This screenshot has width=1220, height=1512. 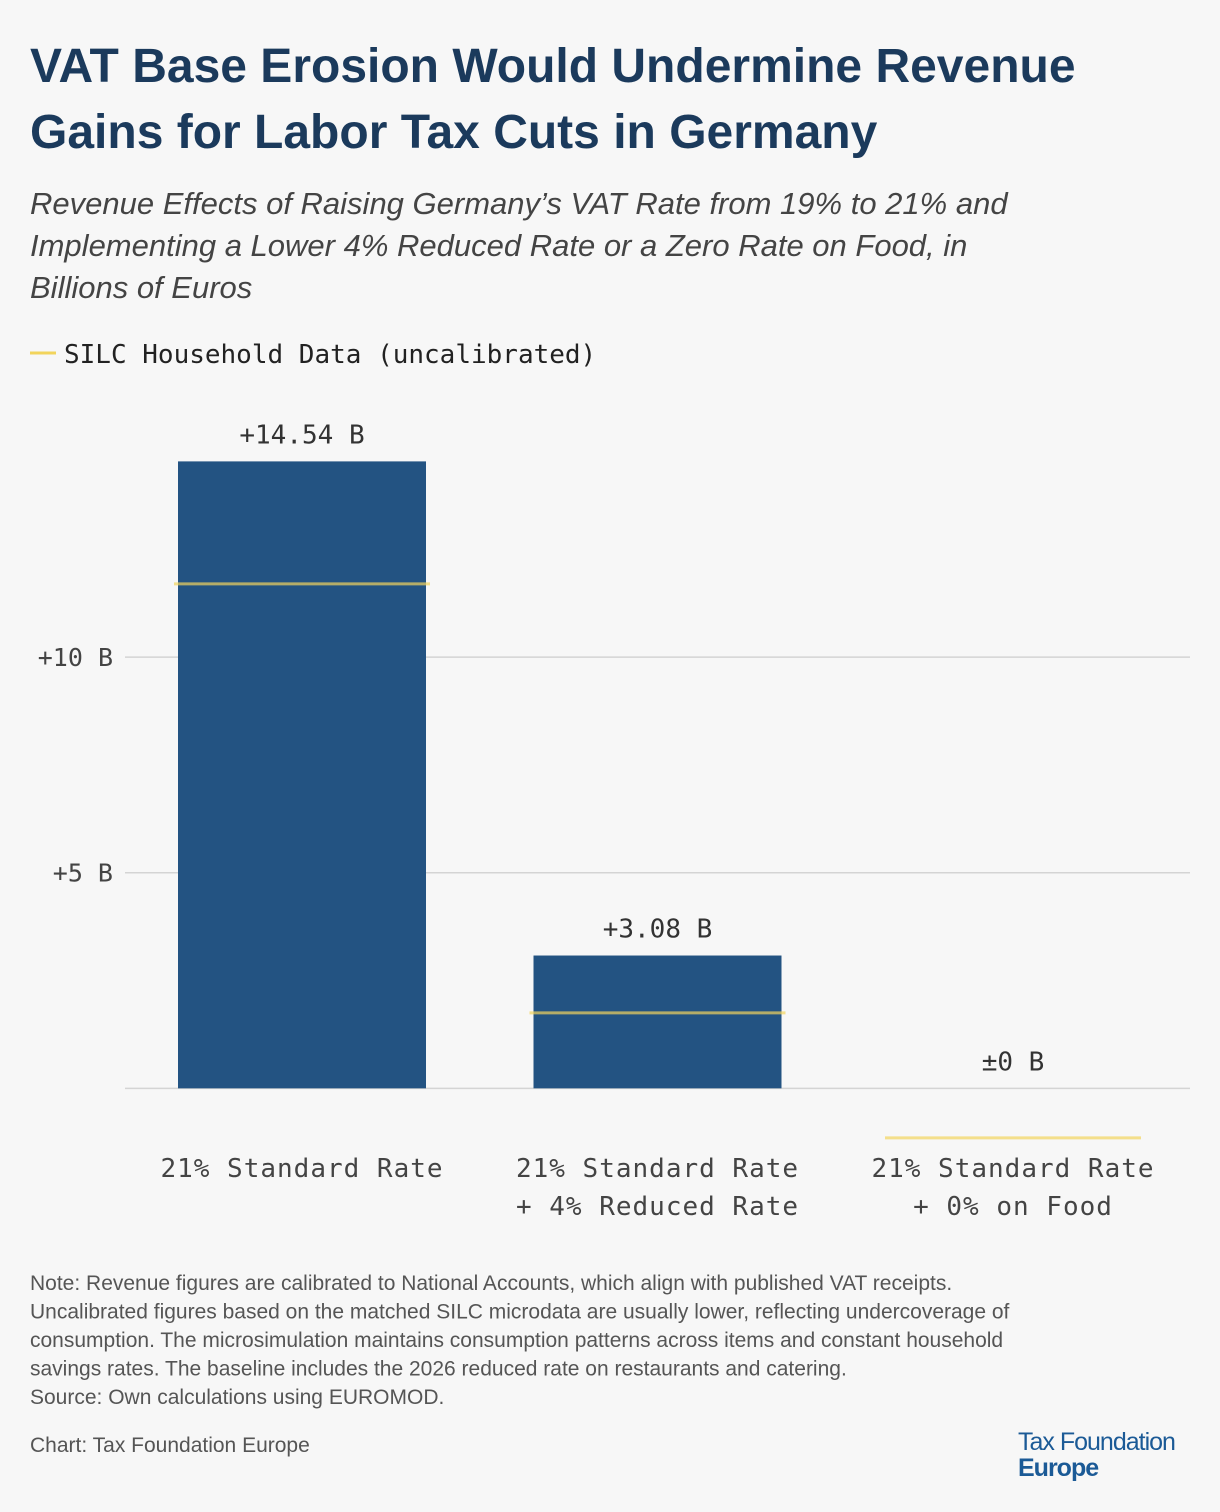 What do you see at coordinates (657, 1207) in the screenshot?
I see `x-tick-label: + 4% Reduced Rate` at bounding box center [657, 1207].